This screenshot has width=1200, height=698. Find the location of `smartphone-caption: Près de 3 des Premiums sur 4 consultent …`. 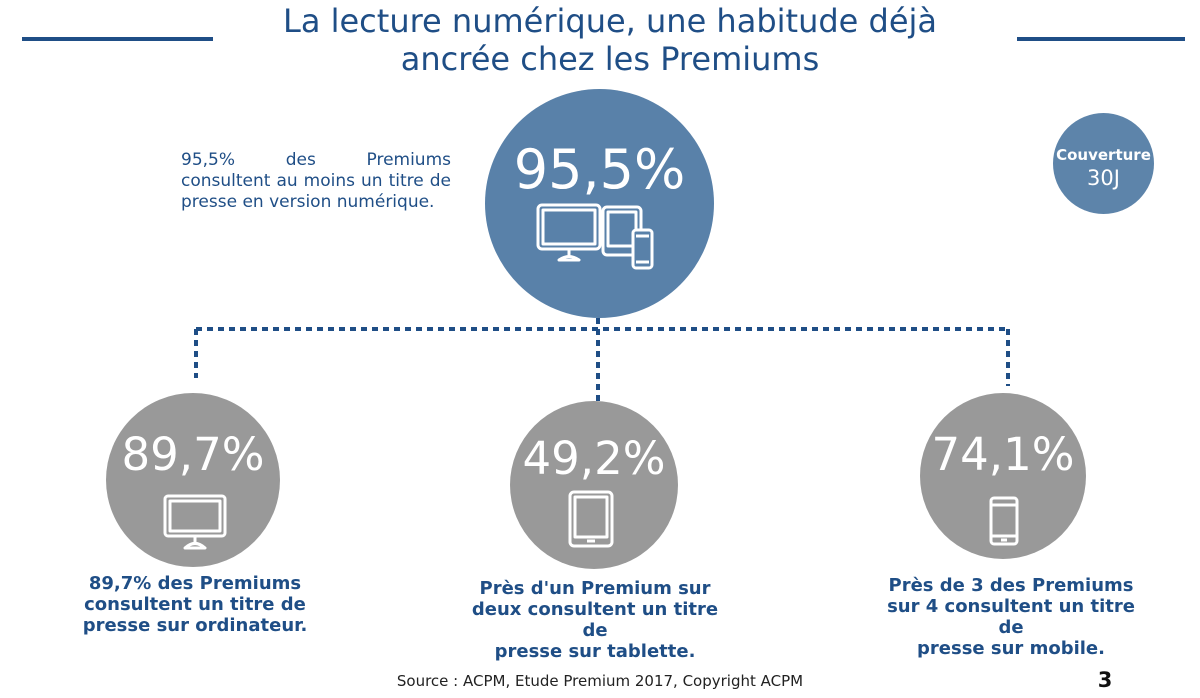

smartphone-caption: Près de 3 des Premiums sur 4 consultent … is located at coordinates (1011, 617).